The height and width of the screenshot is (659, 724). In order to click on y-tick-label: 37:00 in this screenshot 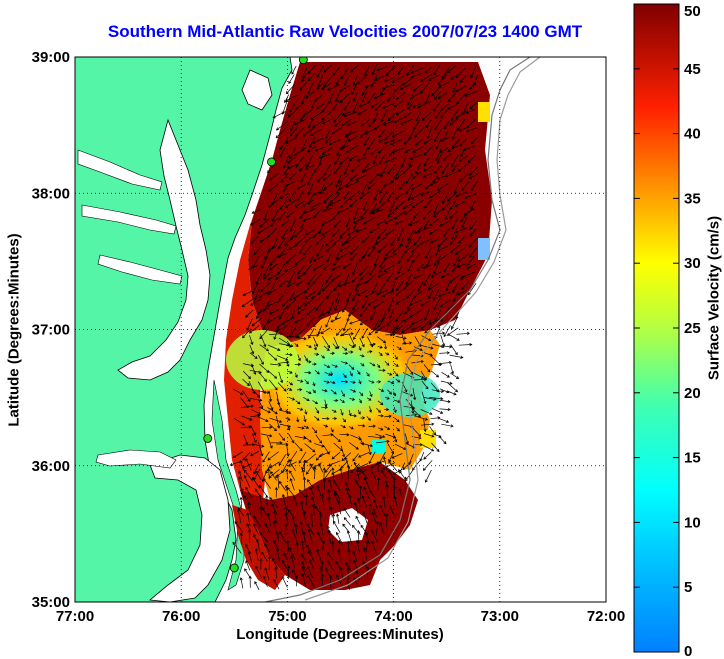, I will do `click(51, 330)`.